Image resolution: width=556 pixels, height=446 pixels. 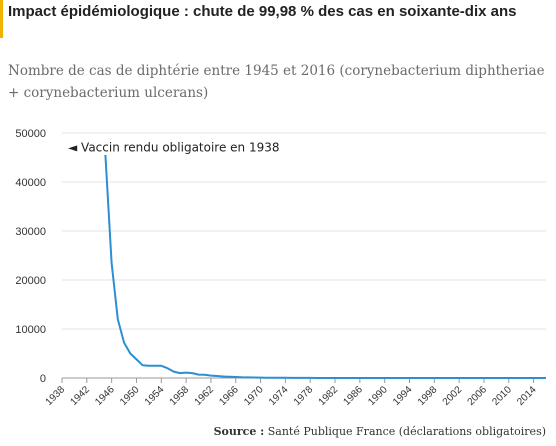 What do you see at coordinates (105, 396) in the screenshot?
I see `x-tick-label: 1946` at bounding box center [105, 396].